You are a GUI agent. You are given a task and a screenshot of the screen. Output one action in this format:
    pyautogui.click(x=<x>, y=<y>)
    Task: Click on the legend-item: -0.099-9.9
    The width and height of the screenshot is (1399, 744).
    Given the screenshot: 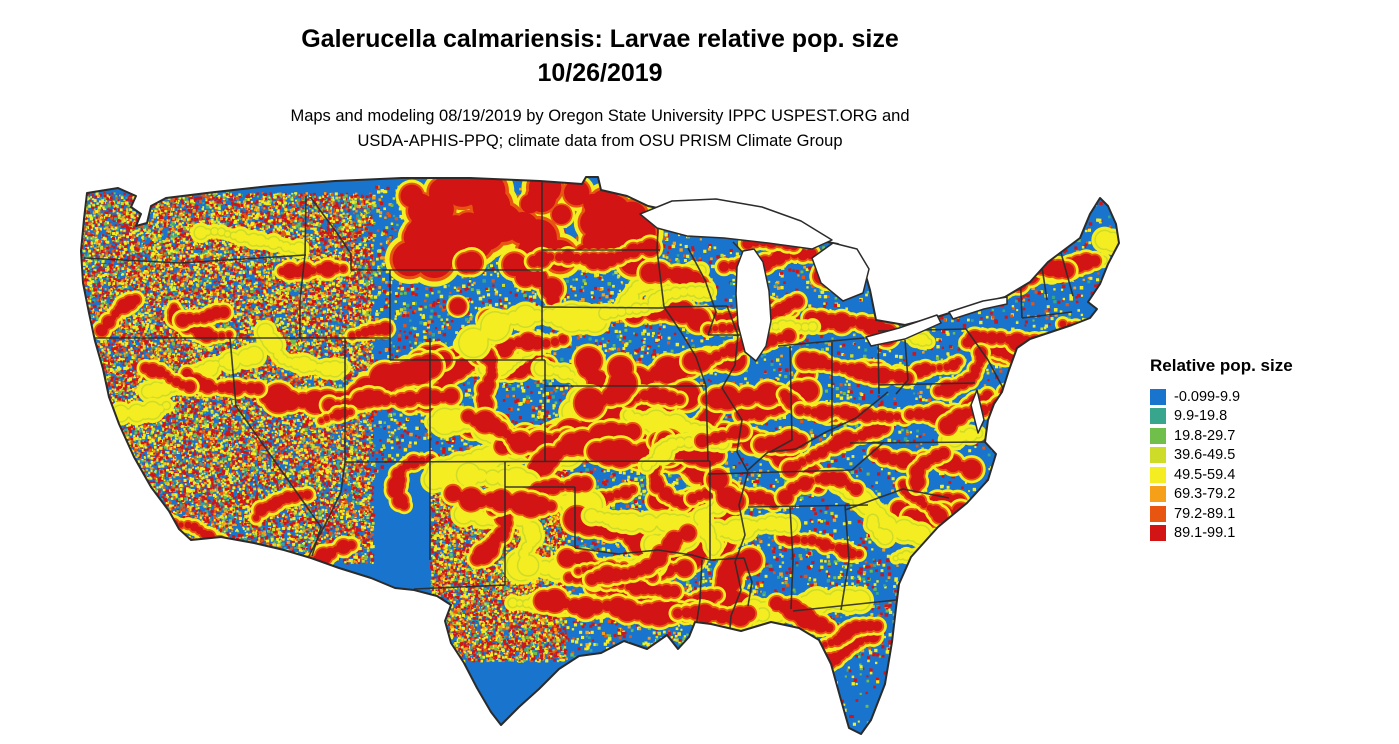 What is the action you would take?
    pyautogui.click(x=1221, y=397)
    